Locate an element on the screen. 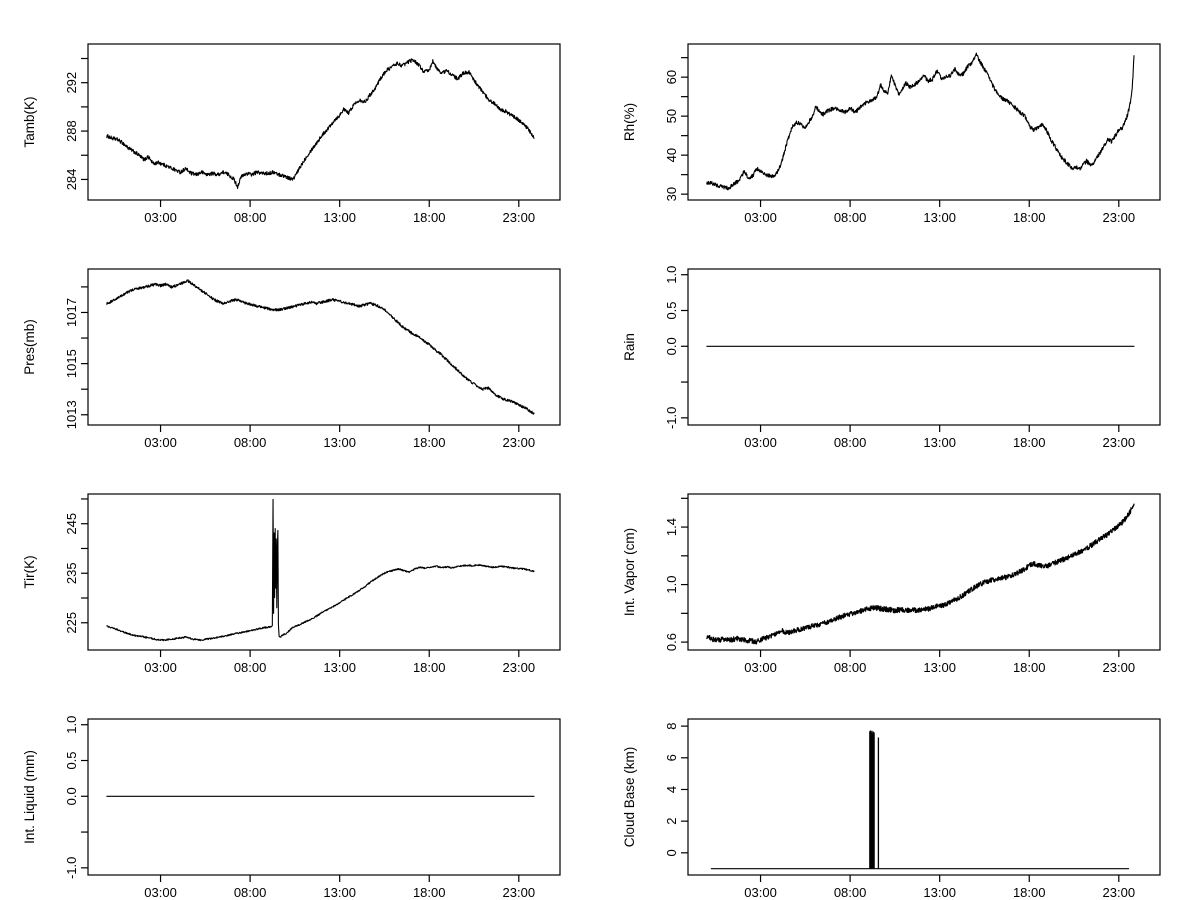 This screenshot has height=900, width=1200. y-tick-label: 6 is located at coordinates (671, 757).